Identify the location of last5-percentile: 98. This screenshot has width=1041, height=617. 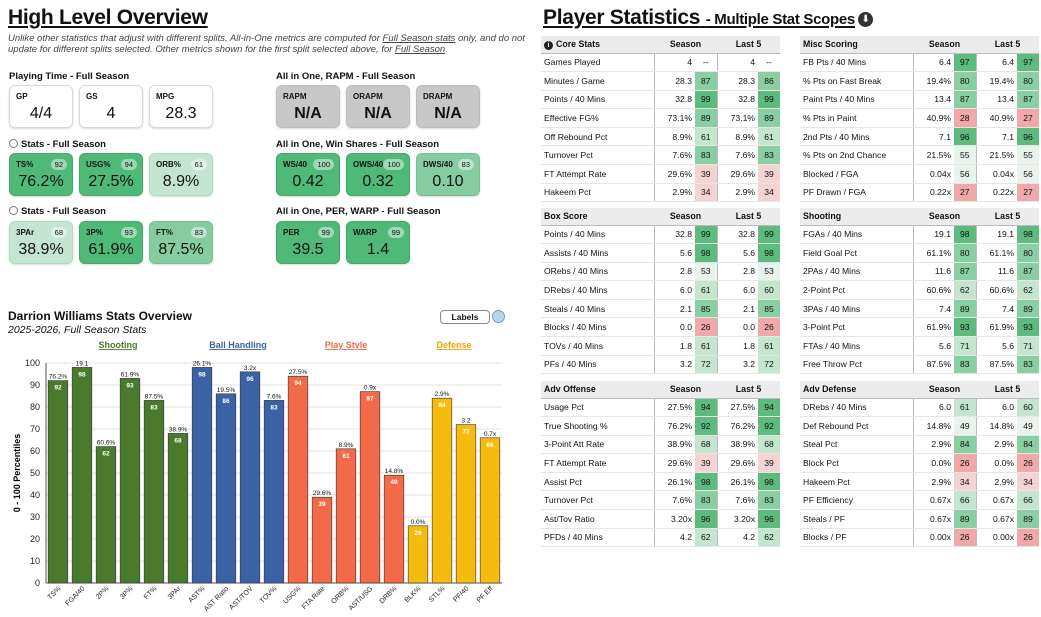
(1028, 235).